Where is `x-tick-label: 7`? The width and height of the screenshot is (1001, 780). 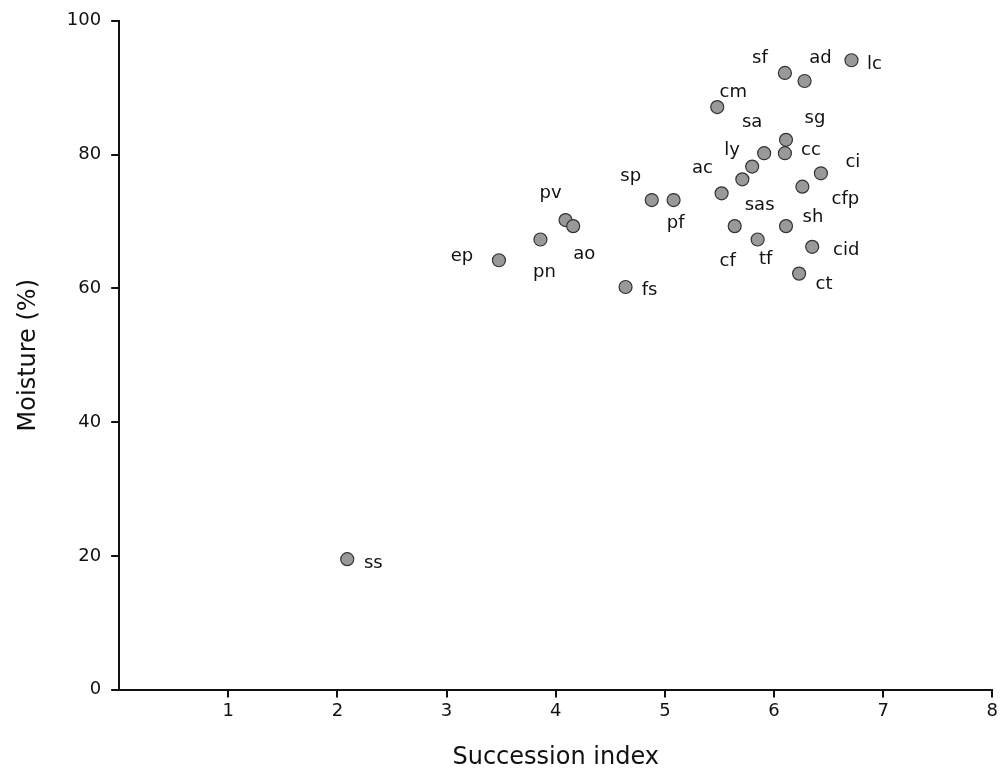
x-tick-label: 7 is located at coordinates (883, 710).